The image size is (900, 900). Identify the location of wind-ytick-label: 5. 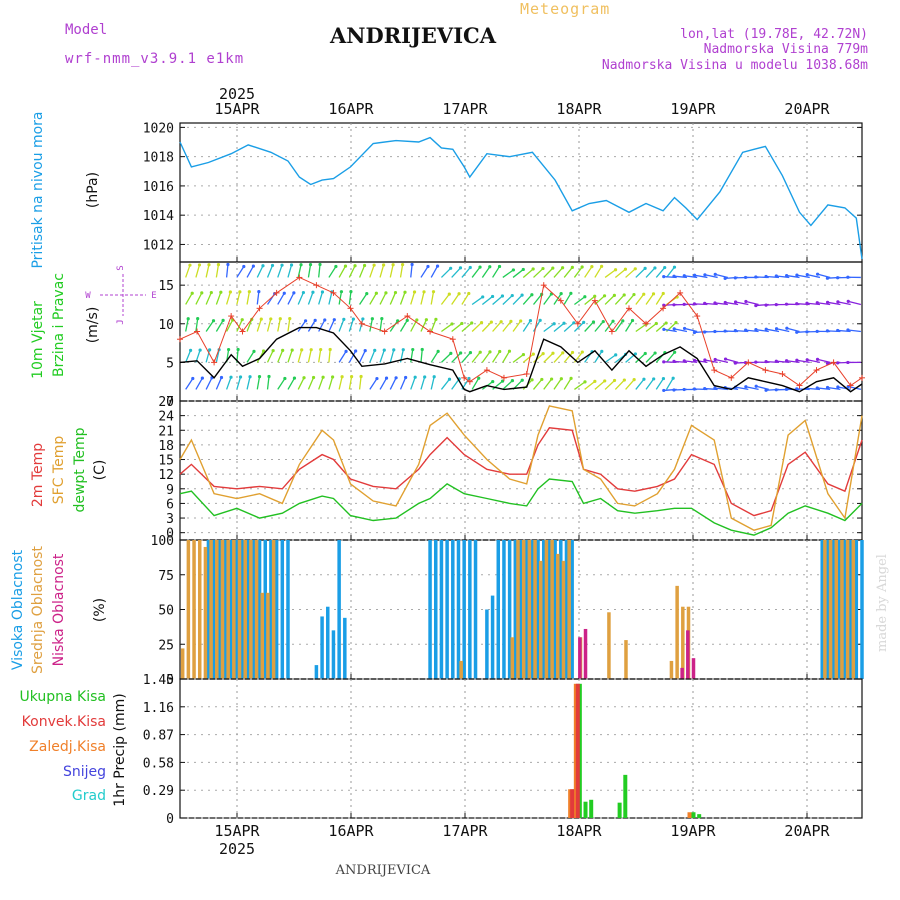
(170, 363).